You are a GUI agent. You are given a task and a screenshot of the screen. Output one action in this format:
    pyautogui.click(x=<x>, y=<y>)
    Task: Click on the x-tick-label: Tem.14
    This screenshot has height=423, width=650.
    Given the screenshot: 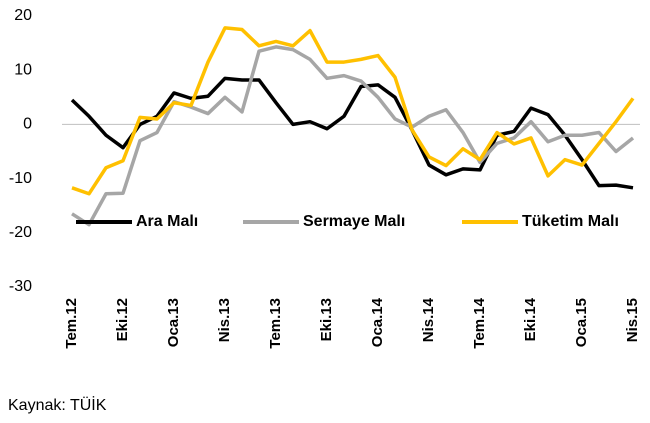 What is the action you would take?
    pyautogui.click(x=479, y=322)
    